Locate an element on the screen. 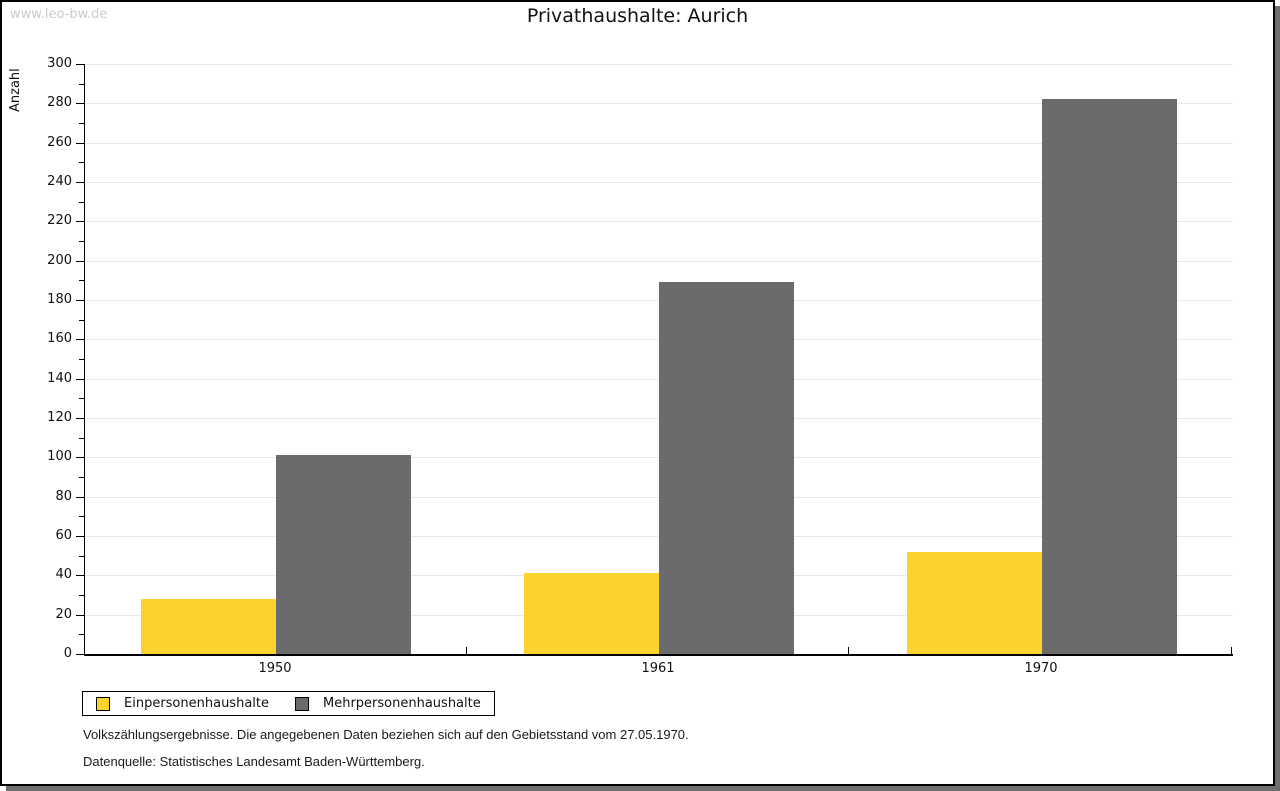  y-tick-label-260: 260 is located at coordinates (59, 142).